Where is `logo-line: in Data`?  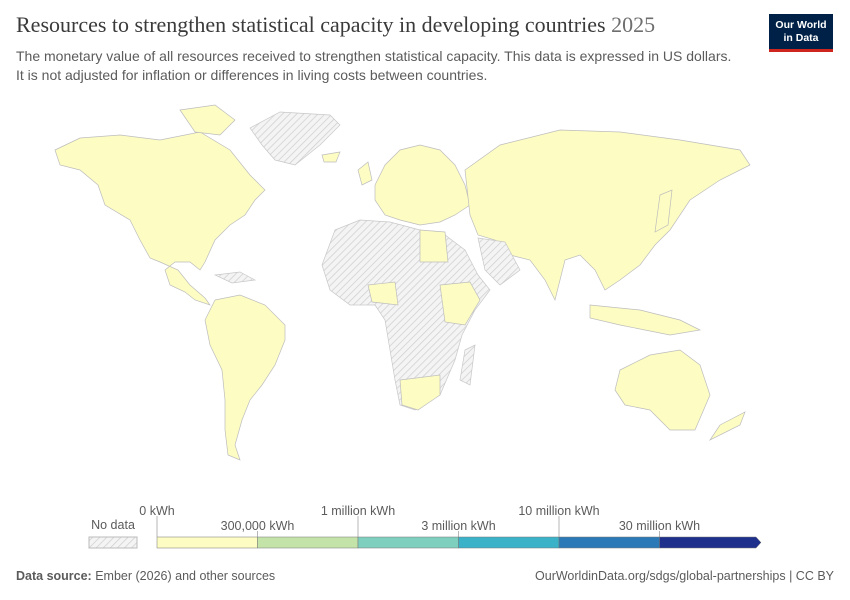
logo-line: in Data is located at coordinates (801, 38).